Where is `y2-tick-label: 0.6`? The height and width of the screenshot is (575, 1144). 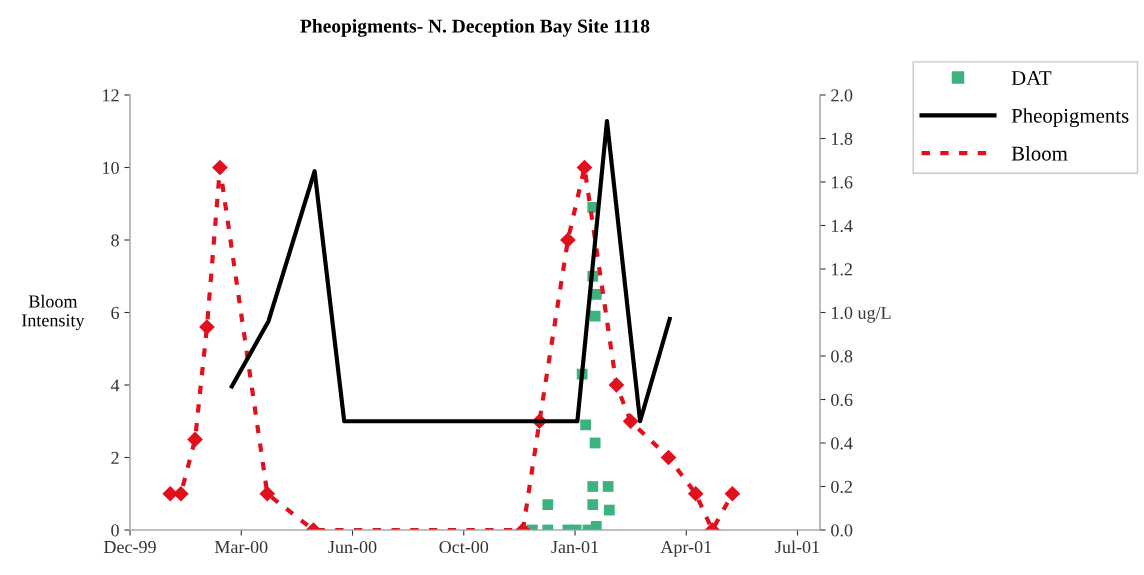 y2-tick-label: 0.6 is located at coordinates (842, 400).